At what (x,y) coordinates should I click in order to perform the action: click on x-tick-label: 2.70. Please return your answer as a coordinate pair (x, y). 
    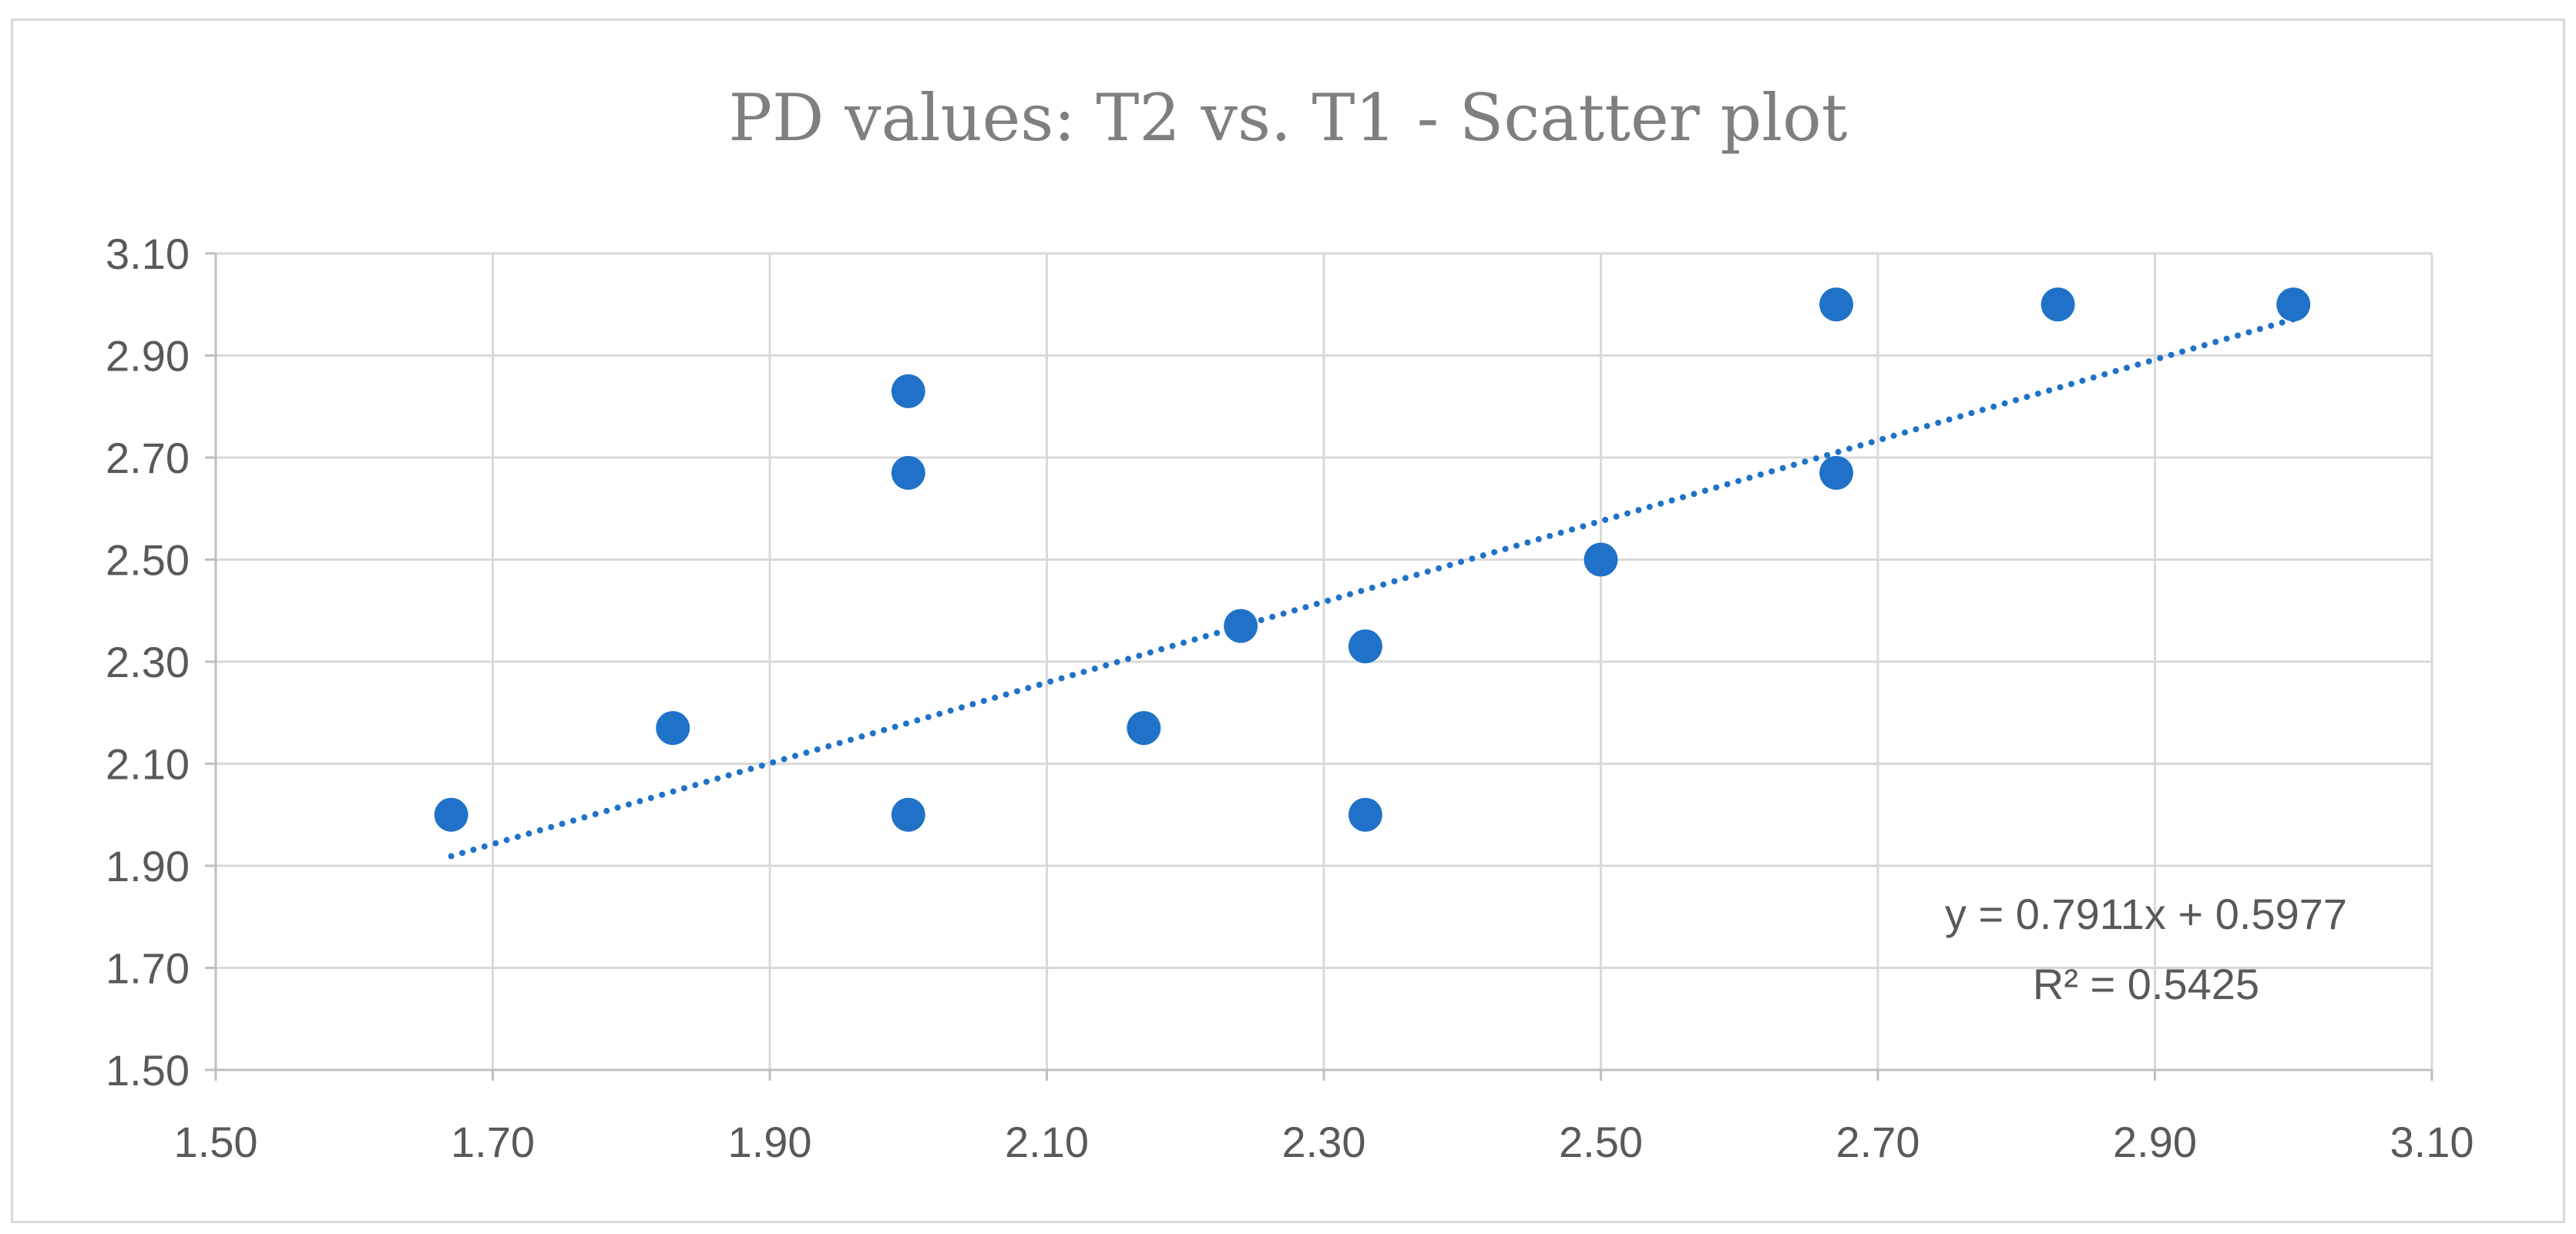
    Looking at the image, I should click on (1878, 1142).